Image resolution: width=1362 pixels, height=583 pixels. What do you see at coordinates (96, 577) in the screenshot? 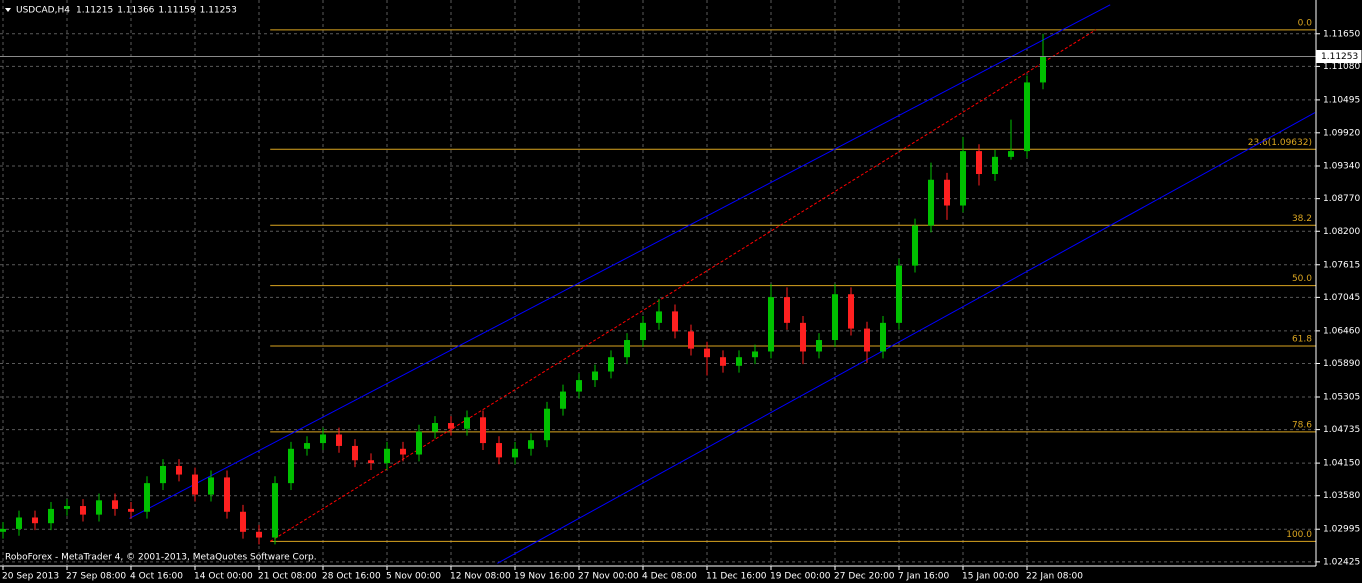
I see `x-tick-label: 27 Sep 08:00` at bounding box center [96, 577].